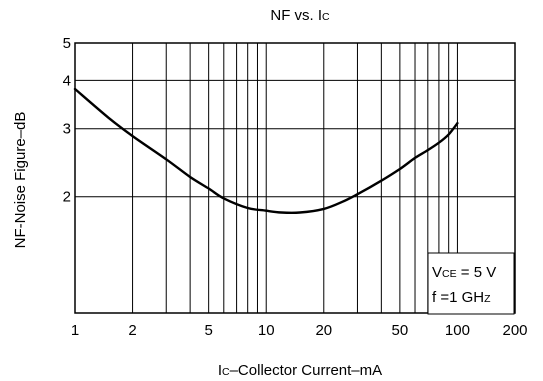 This screenshot has width=543, height=381. Describe the element at coordinates (75, 330) in the screenshot. I see `x-tick-label: 1` at that location.